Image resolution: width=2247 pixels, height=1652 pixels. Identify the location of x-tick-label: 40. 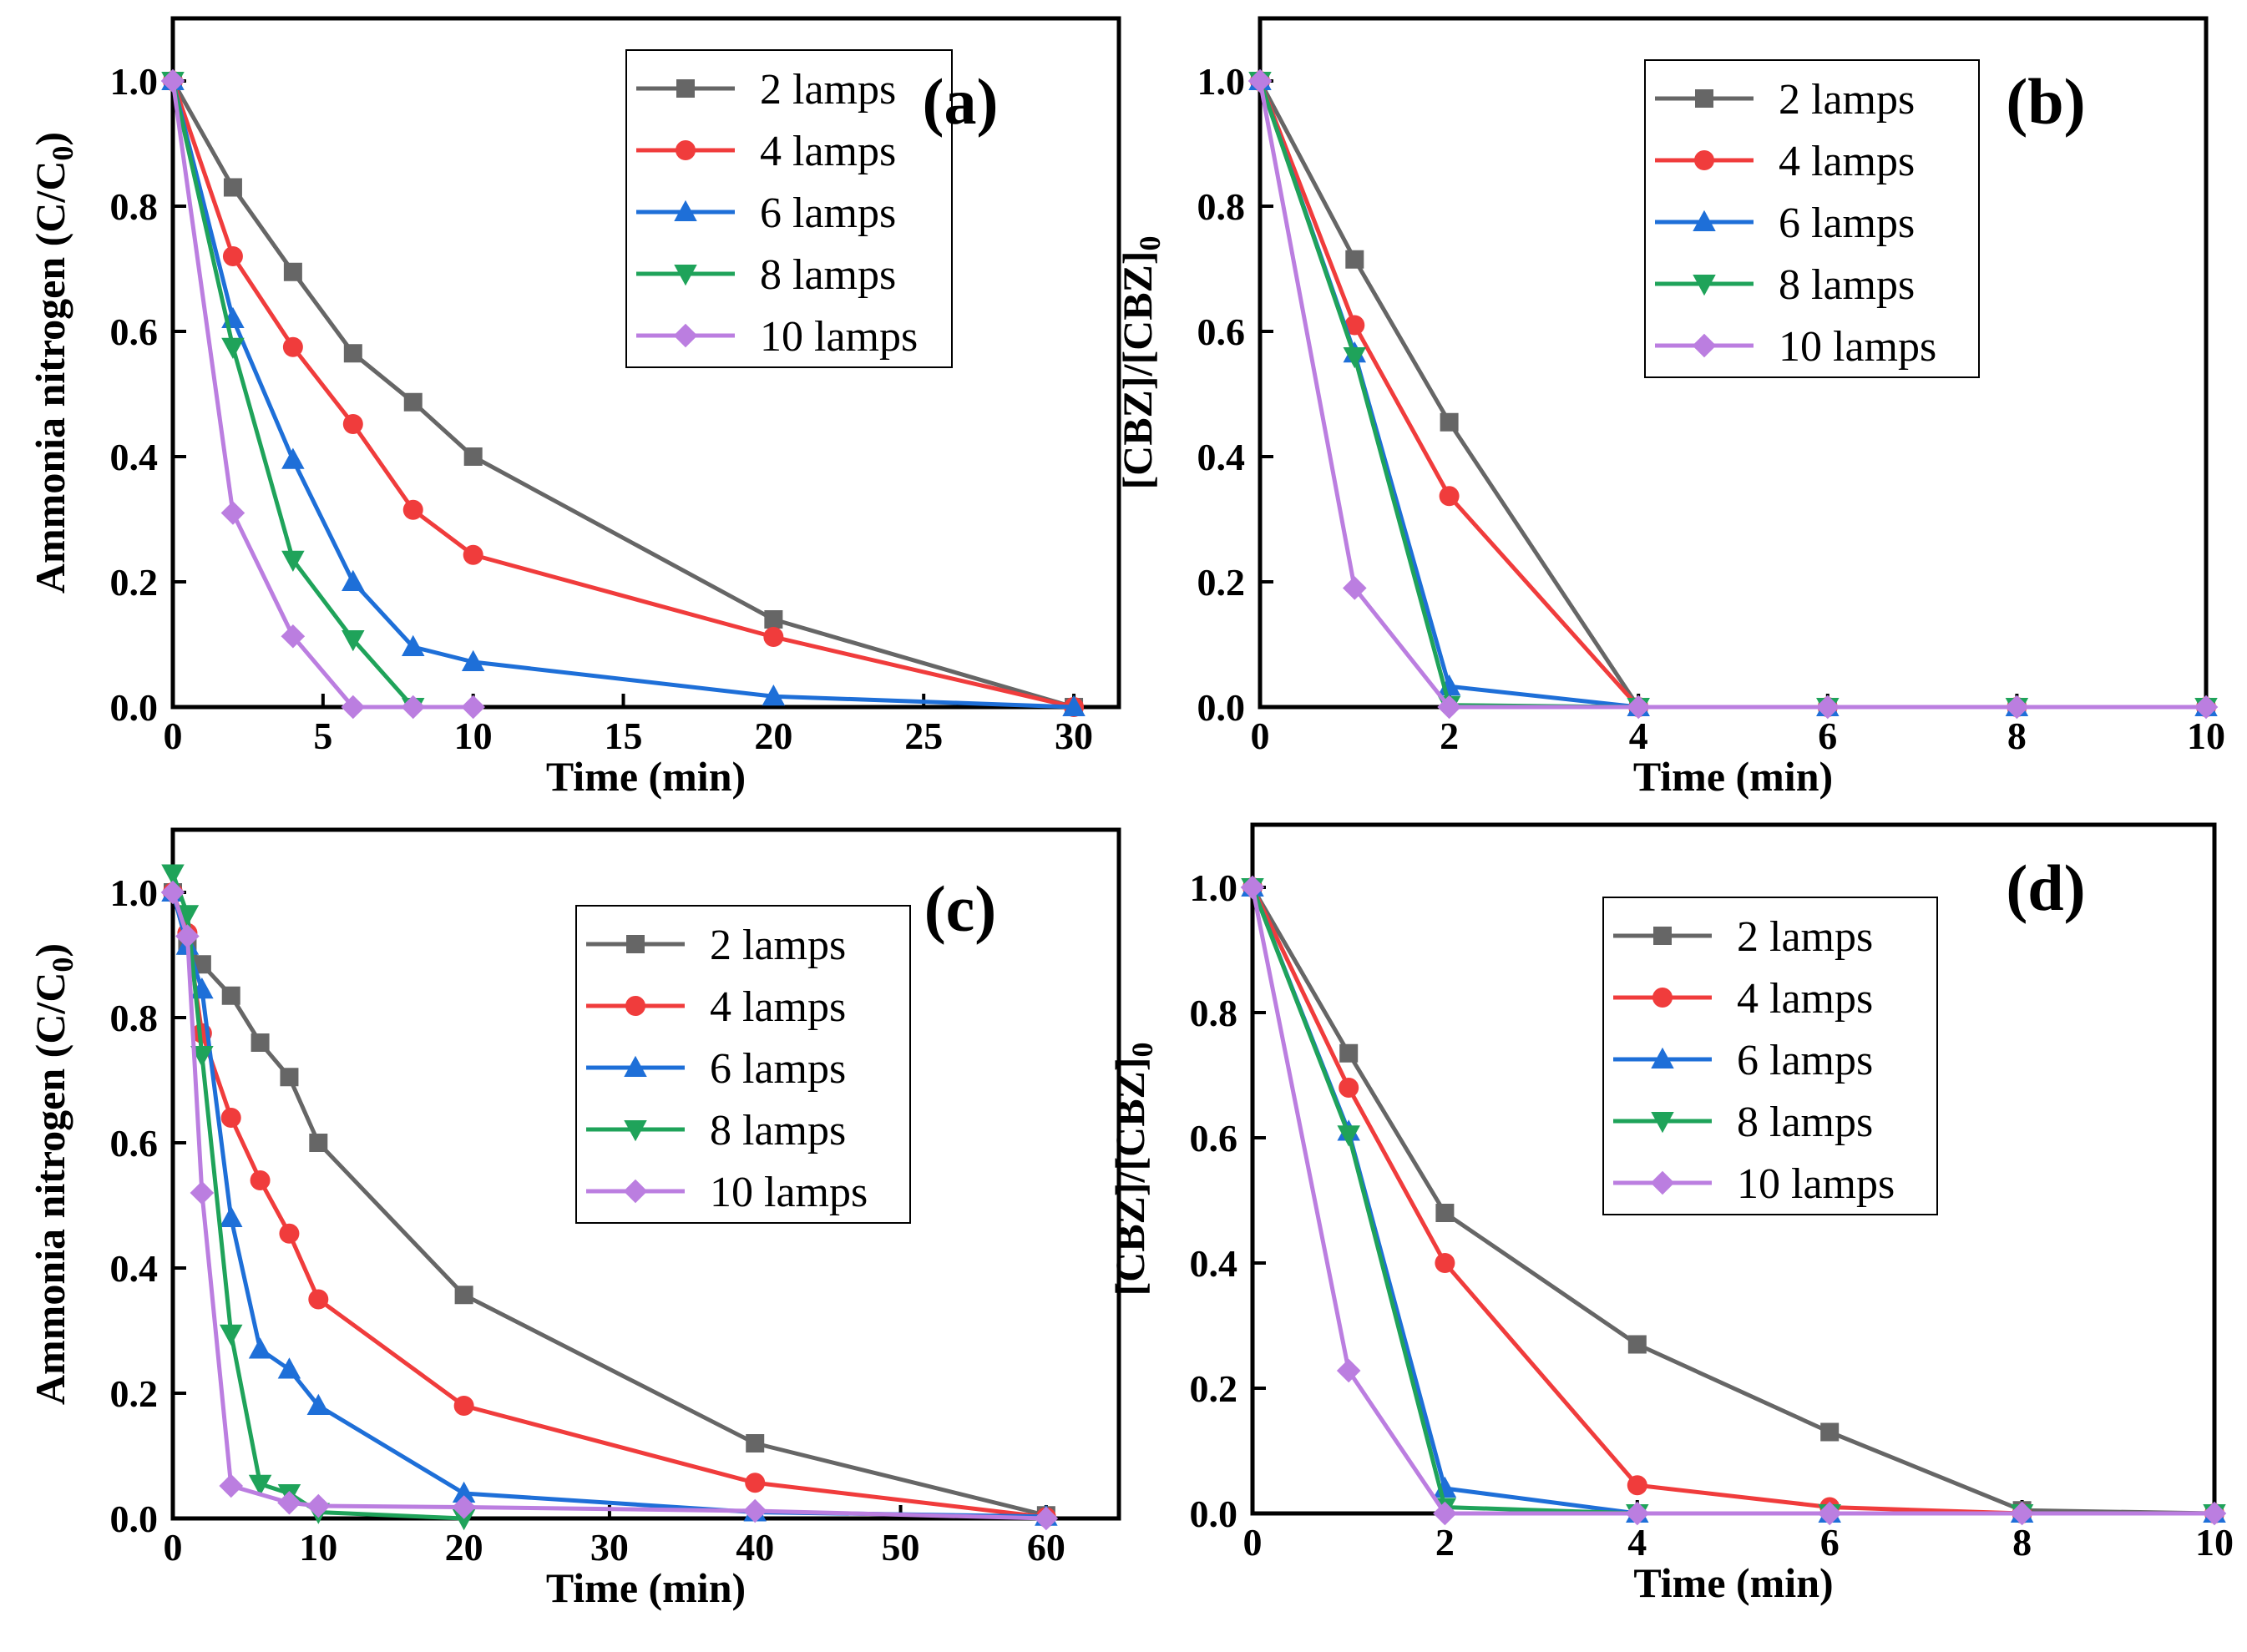
(755, 1547).